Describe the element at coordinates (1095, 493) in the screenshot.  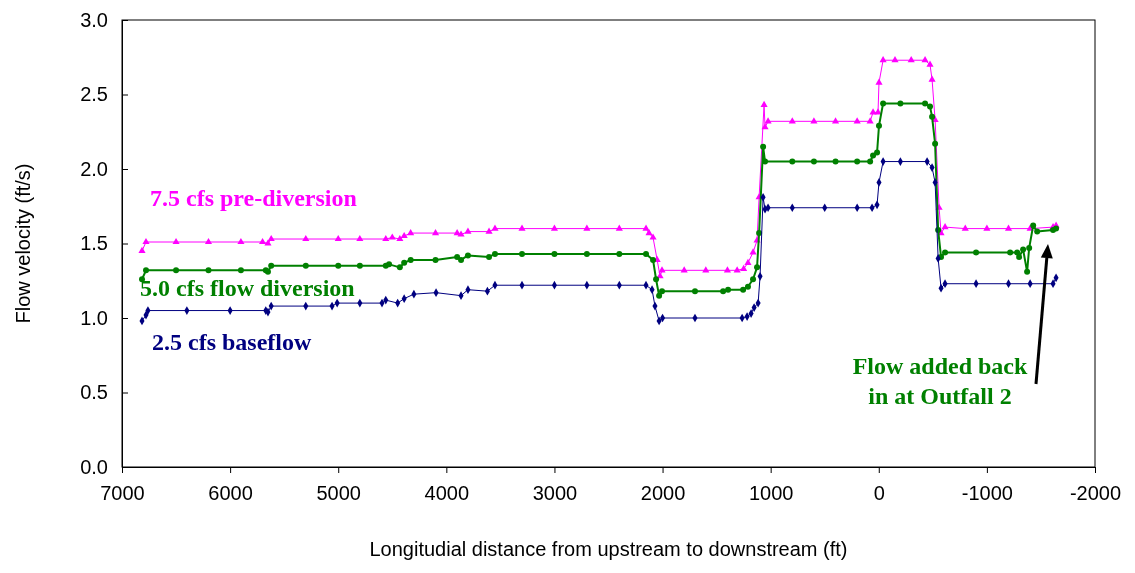
I see `x-tick-label: -2000` at that location.